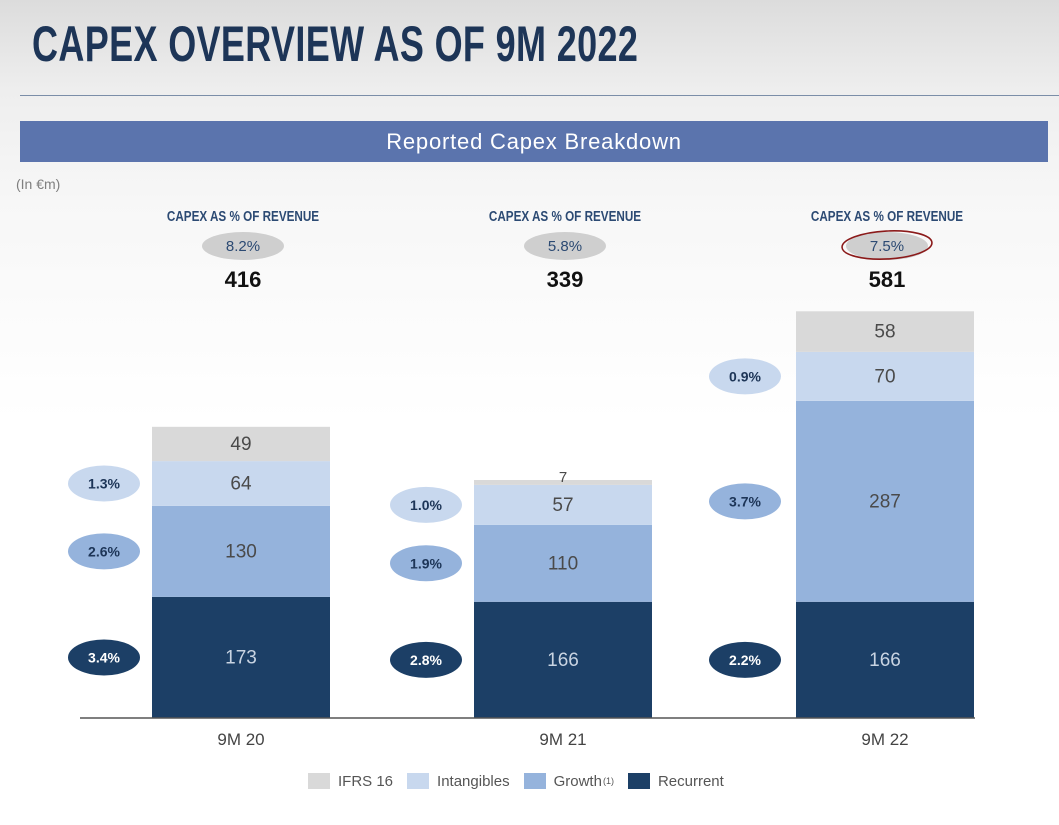 Image resolution: width=1059 pixels, height=825 pixels. Describe the element at coordinates (884, 739) in the screenshot. I see `x-tick-label: 9M 22` at that location.